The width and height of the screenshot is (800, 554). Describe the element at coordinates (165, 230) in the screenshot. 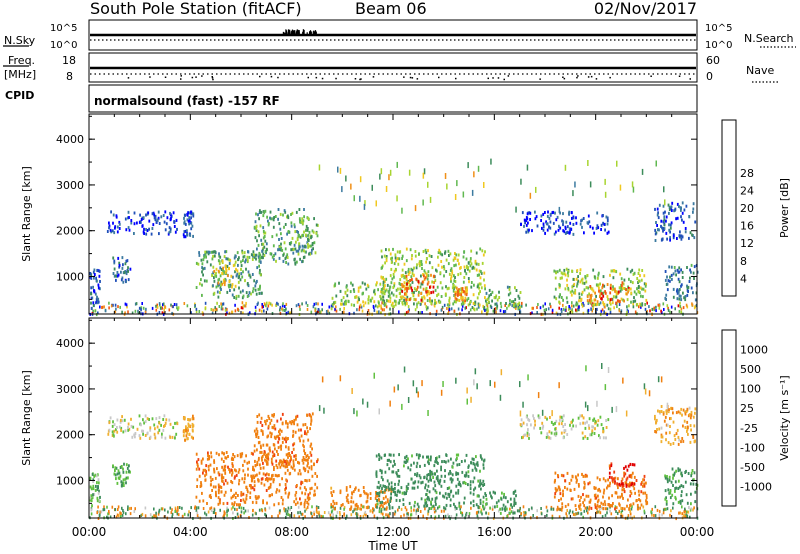

I see `power-cluster-1-cell` at that location.